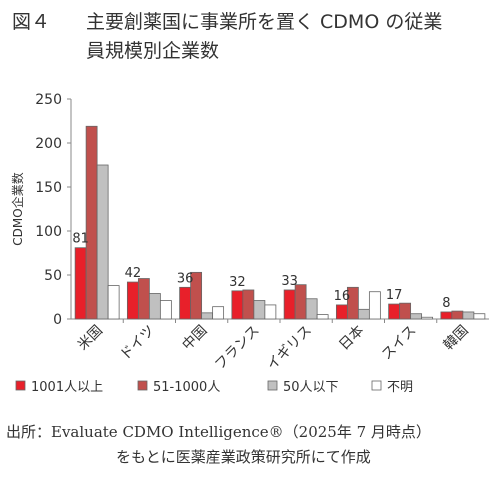  What do you see at coordinates (194, 338) in the screenshot?
I see `x-category-label: 中国` at bounding box center [194, 338].